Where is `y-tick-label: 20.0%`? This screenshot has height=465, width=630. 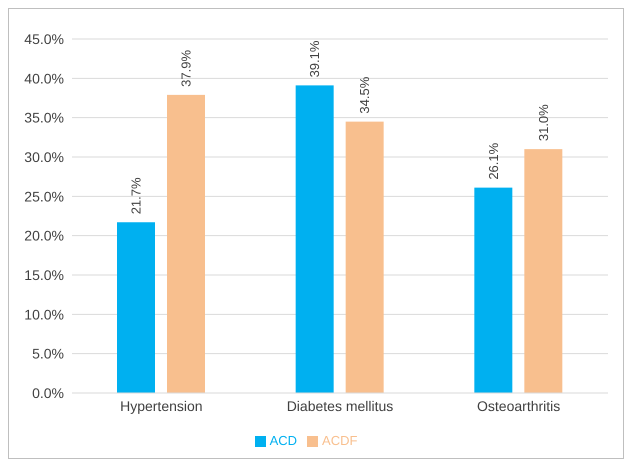 y-tick-label: 20.0% is located at coordinates (44, 236).